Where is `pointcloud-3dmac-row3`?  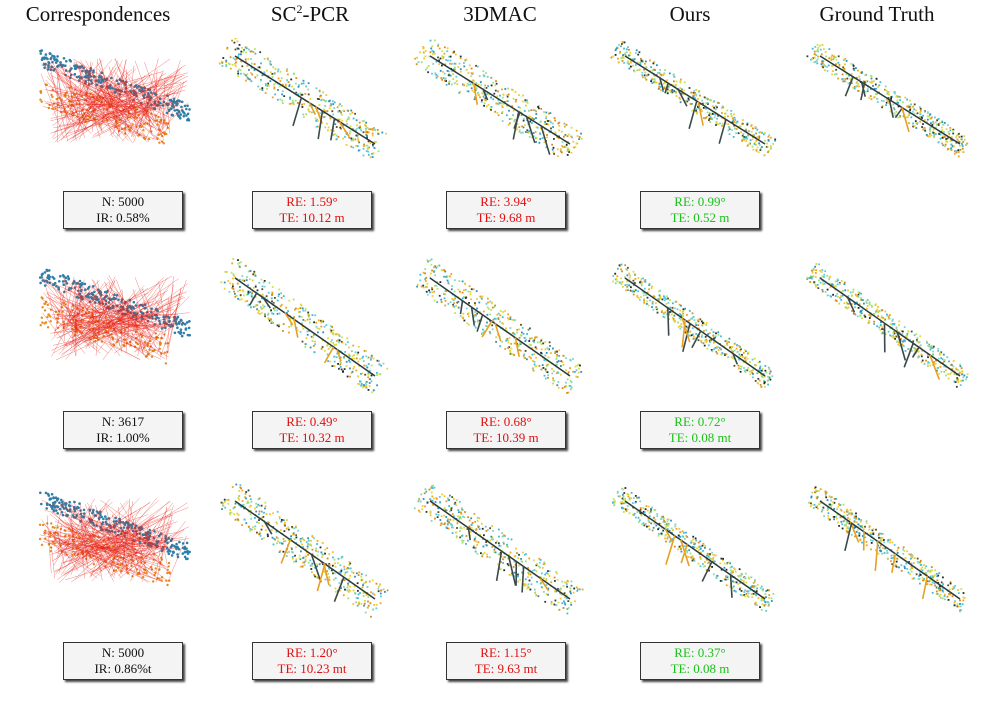 pointcloud-3dmac-row3 is located at coordinates (495, 548).